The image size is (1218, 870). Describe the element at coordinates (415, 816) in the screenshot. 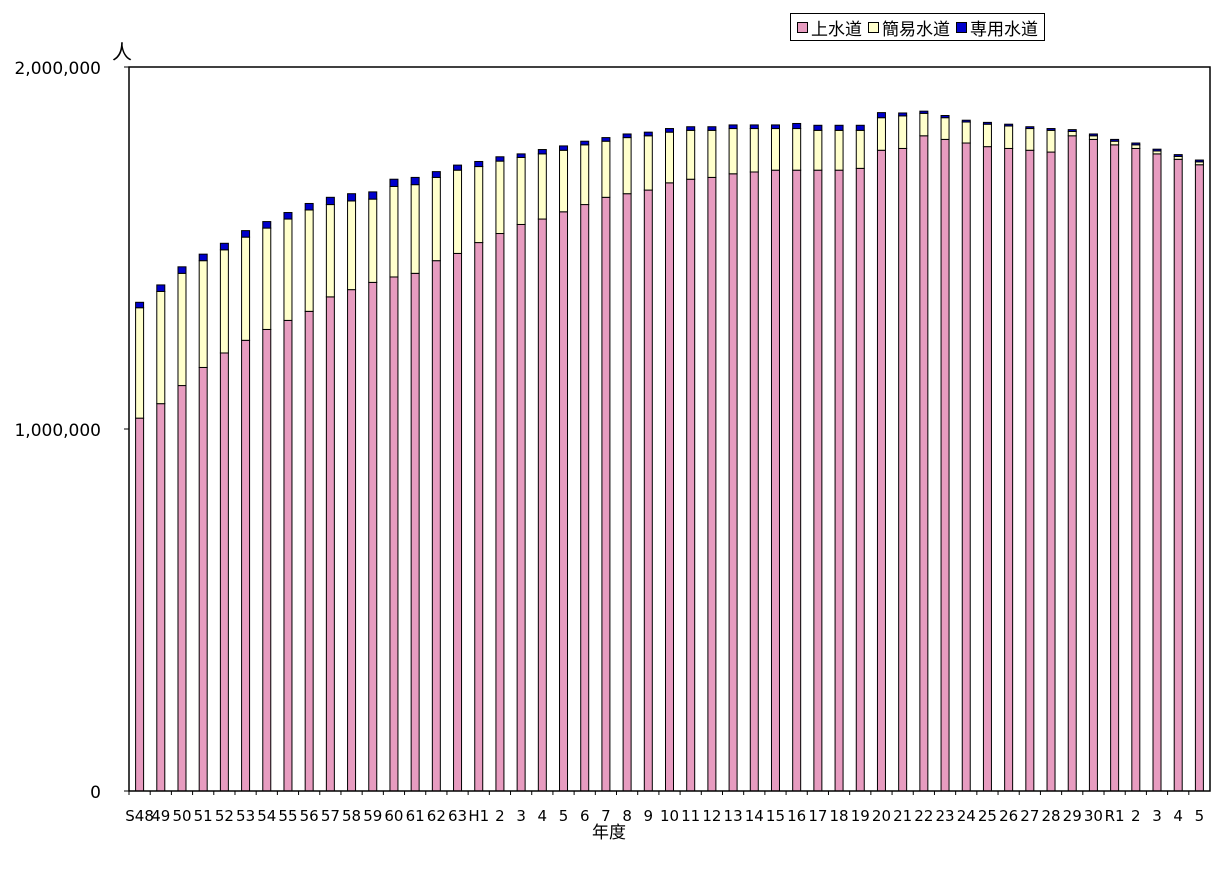

I see `x-tick-label: 61` at that location.